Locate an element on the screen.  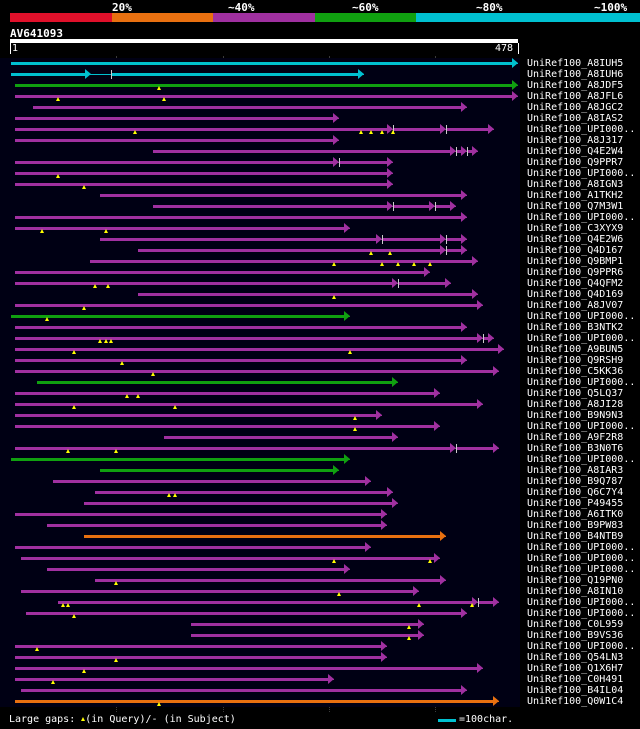
hit-label: UniRef100_P49455 is located at coordinates (575, 503).